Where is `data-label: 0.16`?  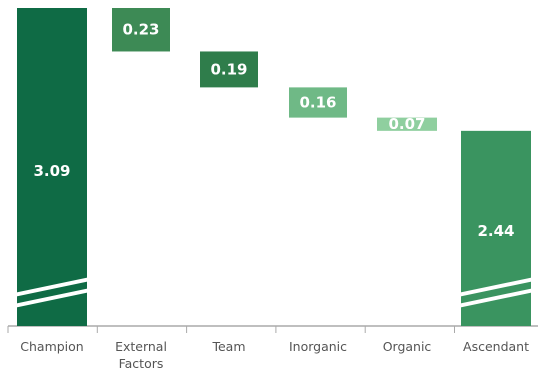 data-label: 0.16 is located at coordinates (317, 103).